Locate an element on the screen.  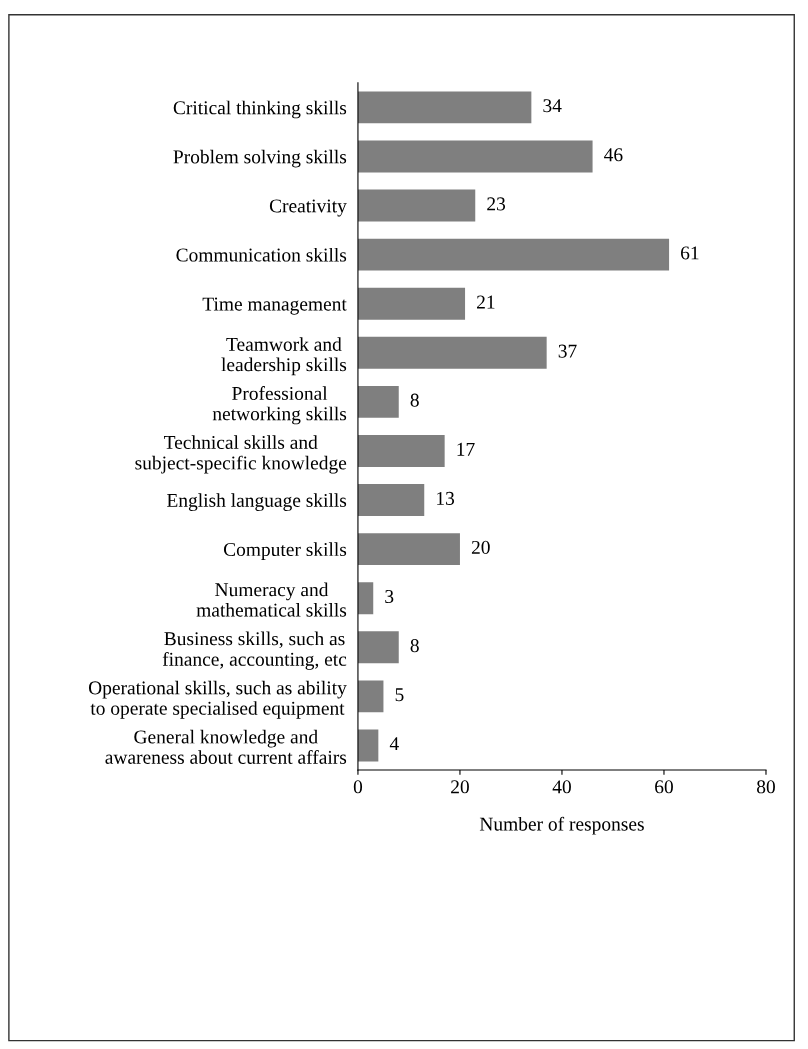
data-label: 34 is located at coordinates (552, 106).